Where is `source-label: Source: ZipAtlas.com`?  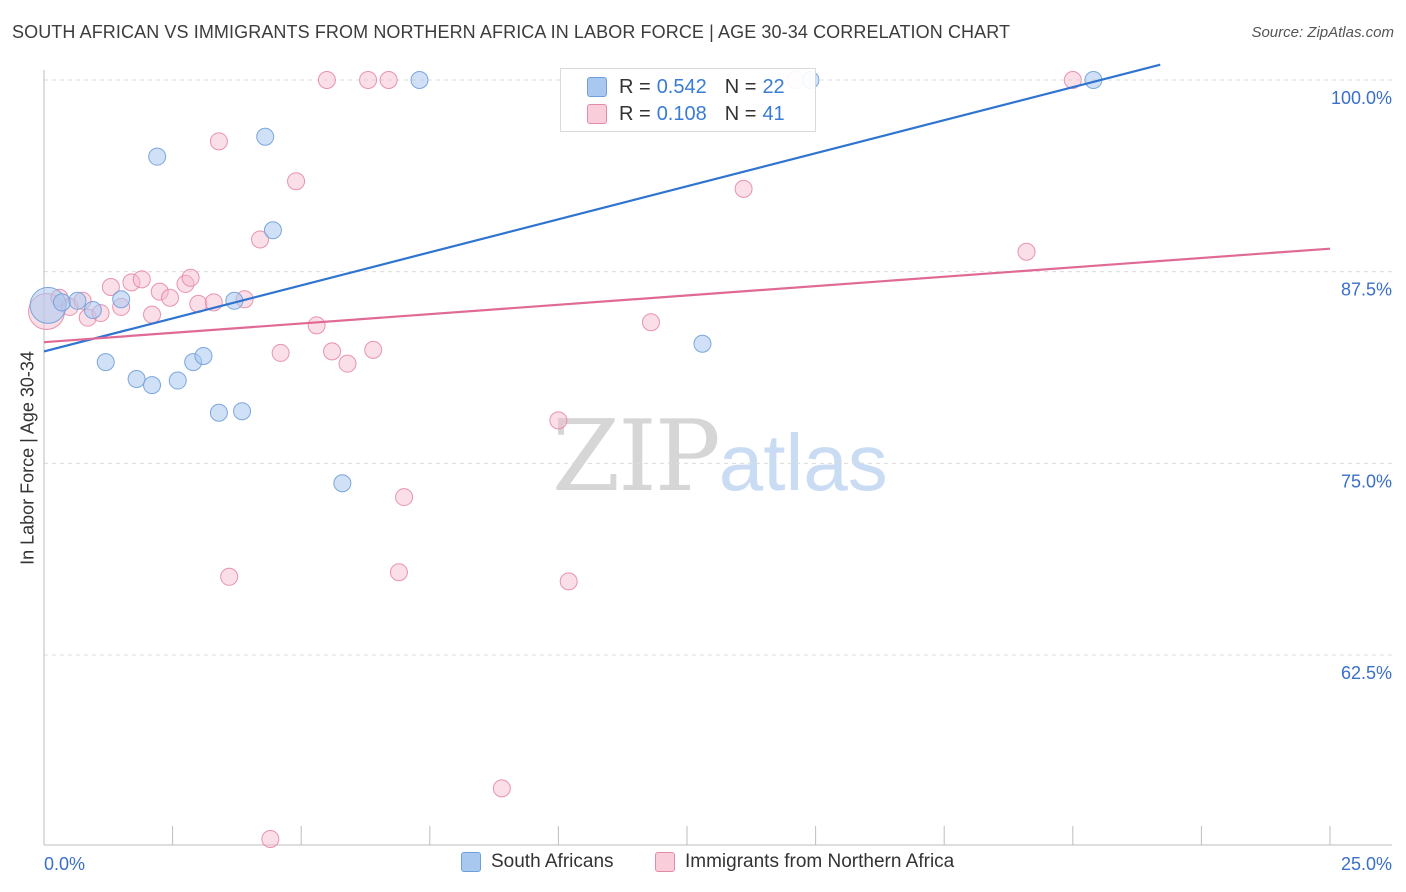 source-label: Source: ZipAtlas.com is located at coordinates (1322, 32).